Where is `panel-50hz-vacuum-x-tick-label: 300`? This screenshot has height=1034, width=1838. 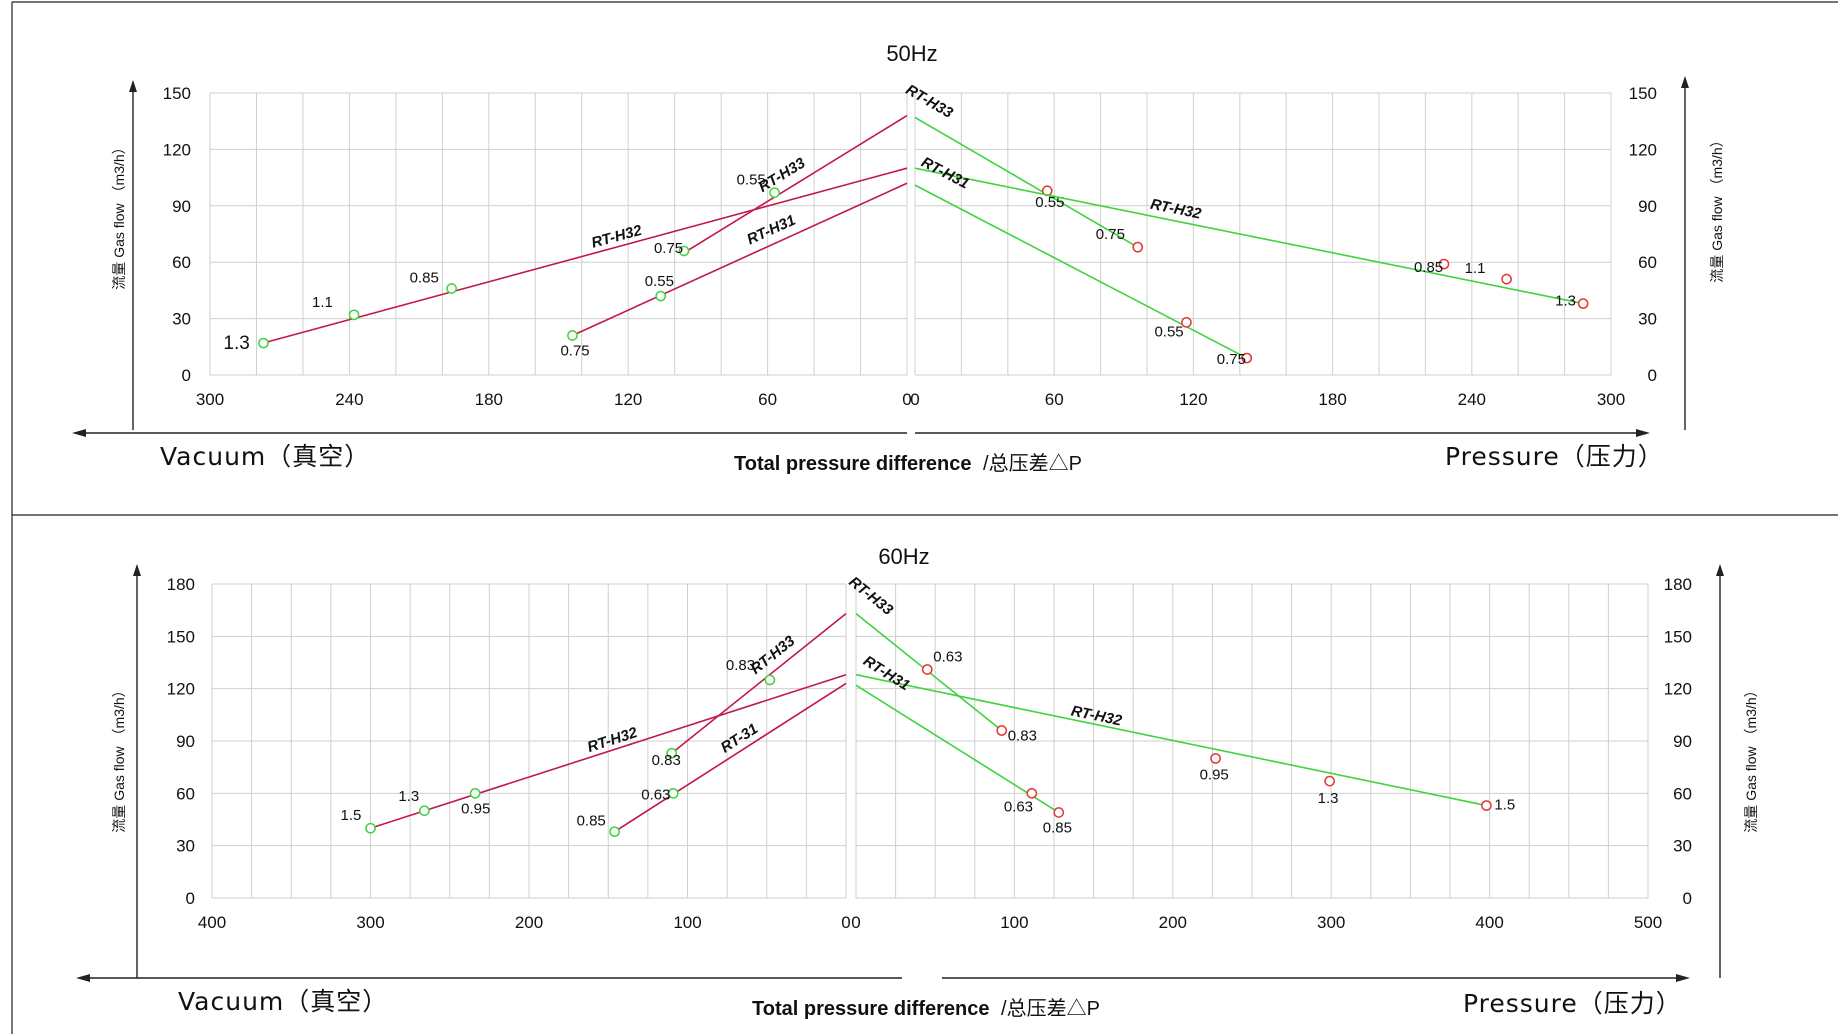
panel-50hz-vacuum-x-tick-label: 300 is located at coordinates (210, 399).